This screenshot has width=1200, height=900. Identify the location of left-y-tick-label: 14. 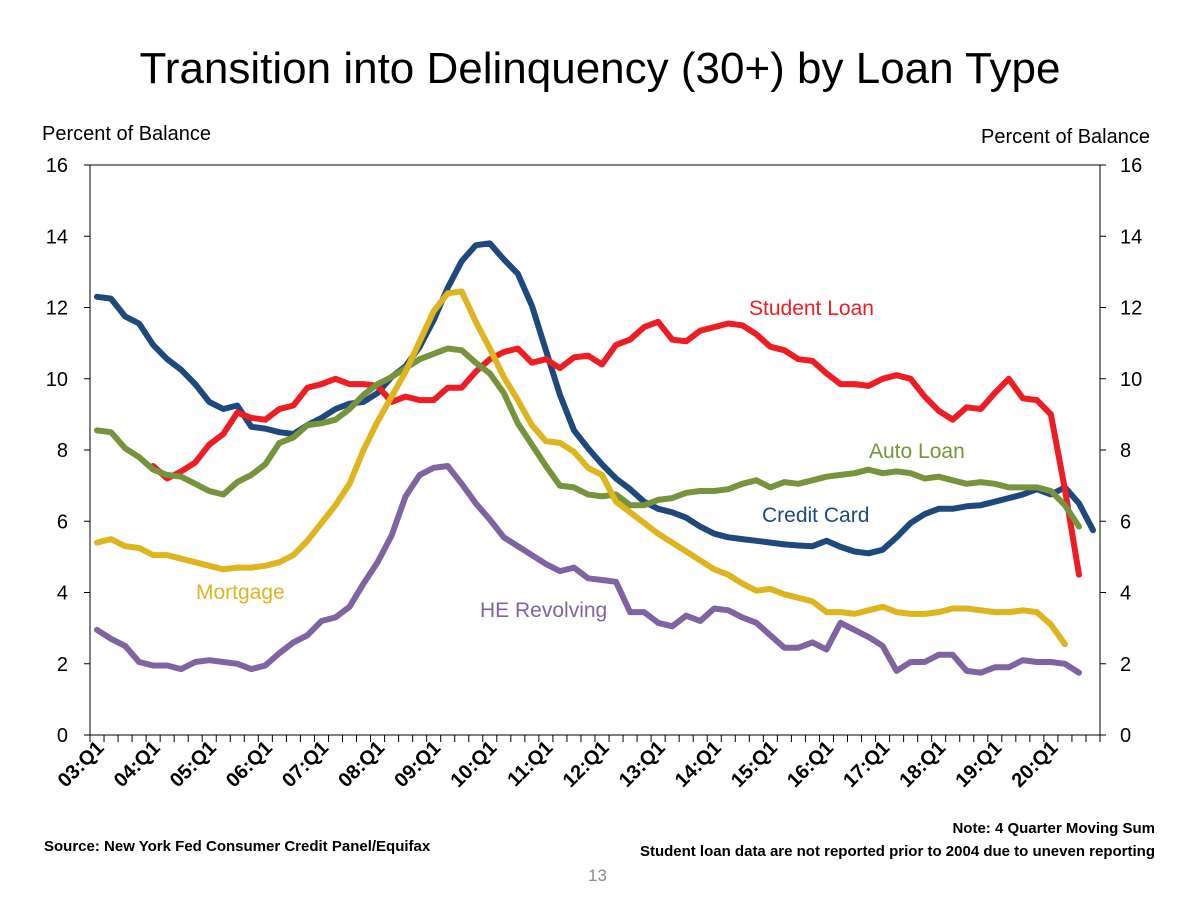
(57, 237).